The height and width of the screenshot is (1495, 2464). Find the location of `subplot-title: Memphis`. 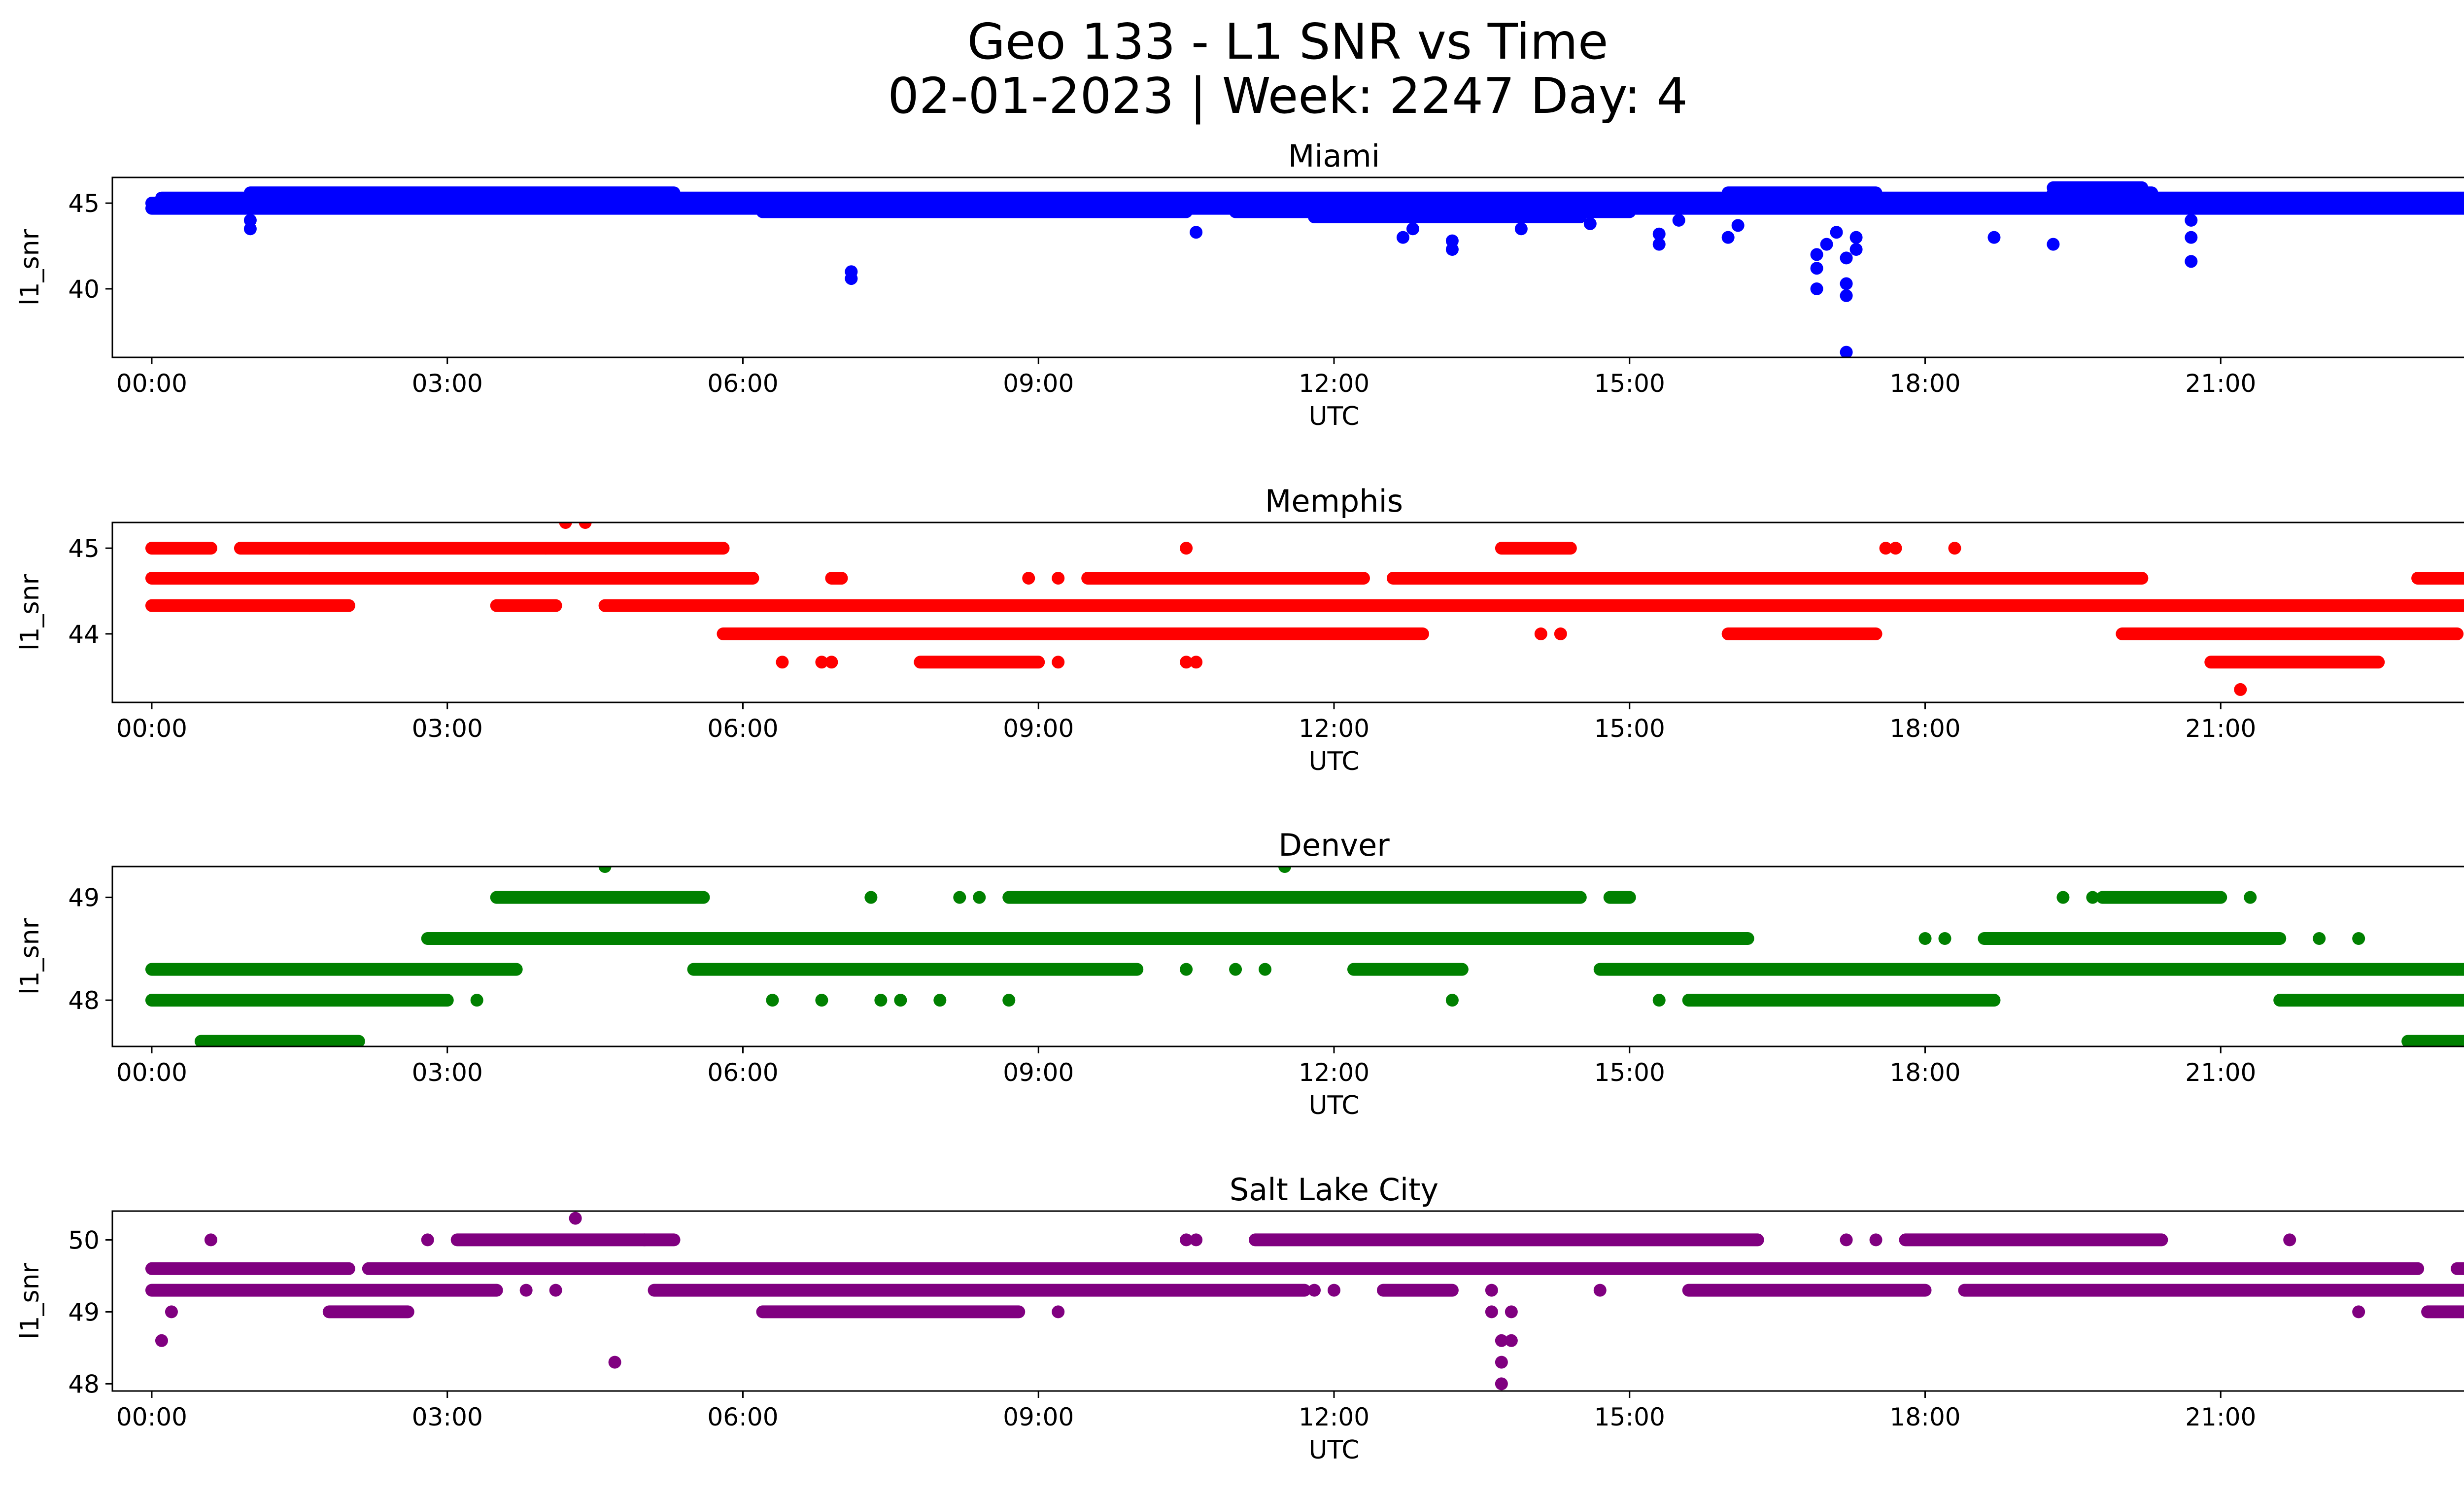

subplot-title: Memphis is located at coordinates (1334, 501).